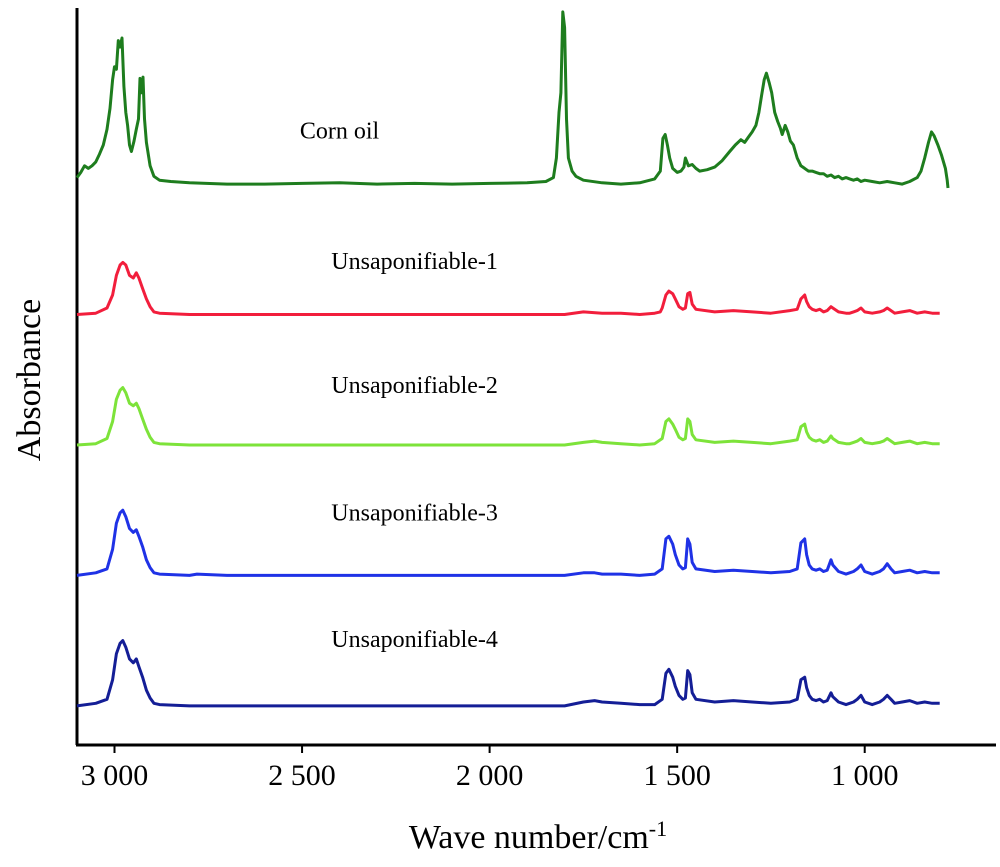  Describe the element at coordinates (302, 775) in the screenshot. I see `x-tick-label: 2 500` at that location.